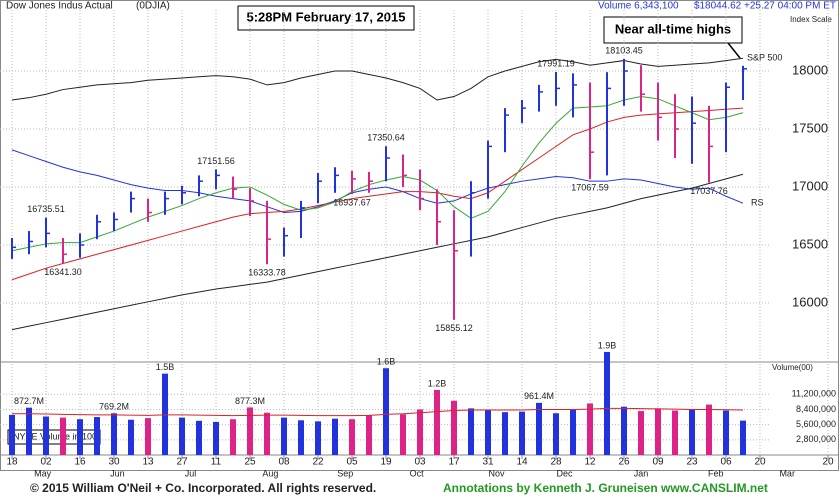  Describe the element at coordinates (55, 436) in the screenshot. I see `volume-box-text: NYSE Volume in 100` at that location.